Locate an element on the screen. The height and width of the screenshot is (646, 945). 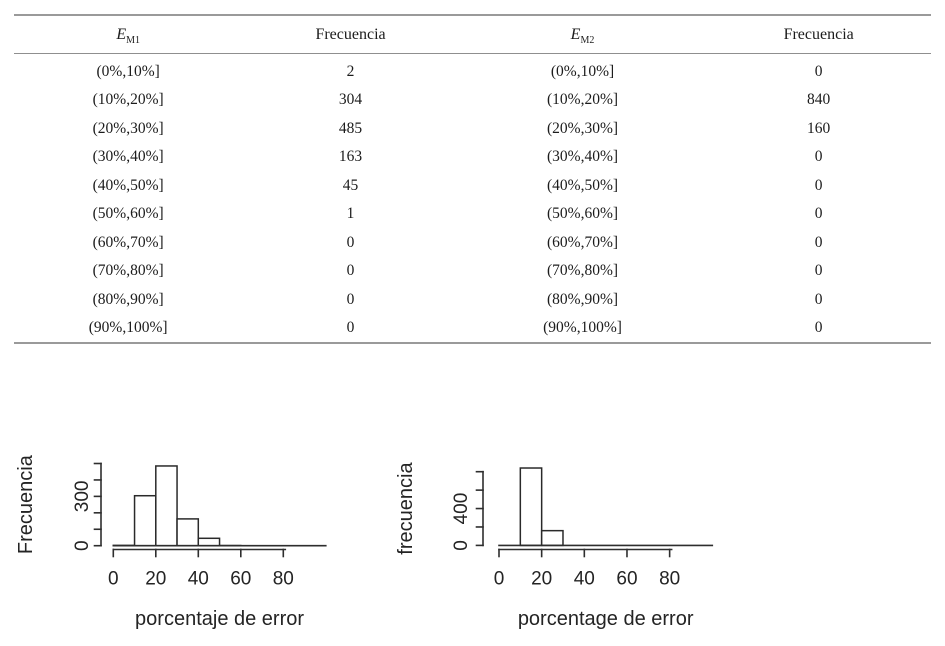
col-header-em2: EM2 is located at coordinates (582, 34).